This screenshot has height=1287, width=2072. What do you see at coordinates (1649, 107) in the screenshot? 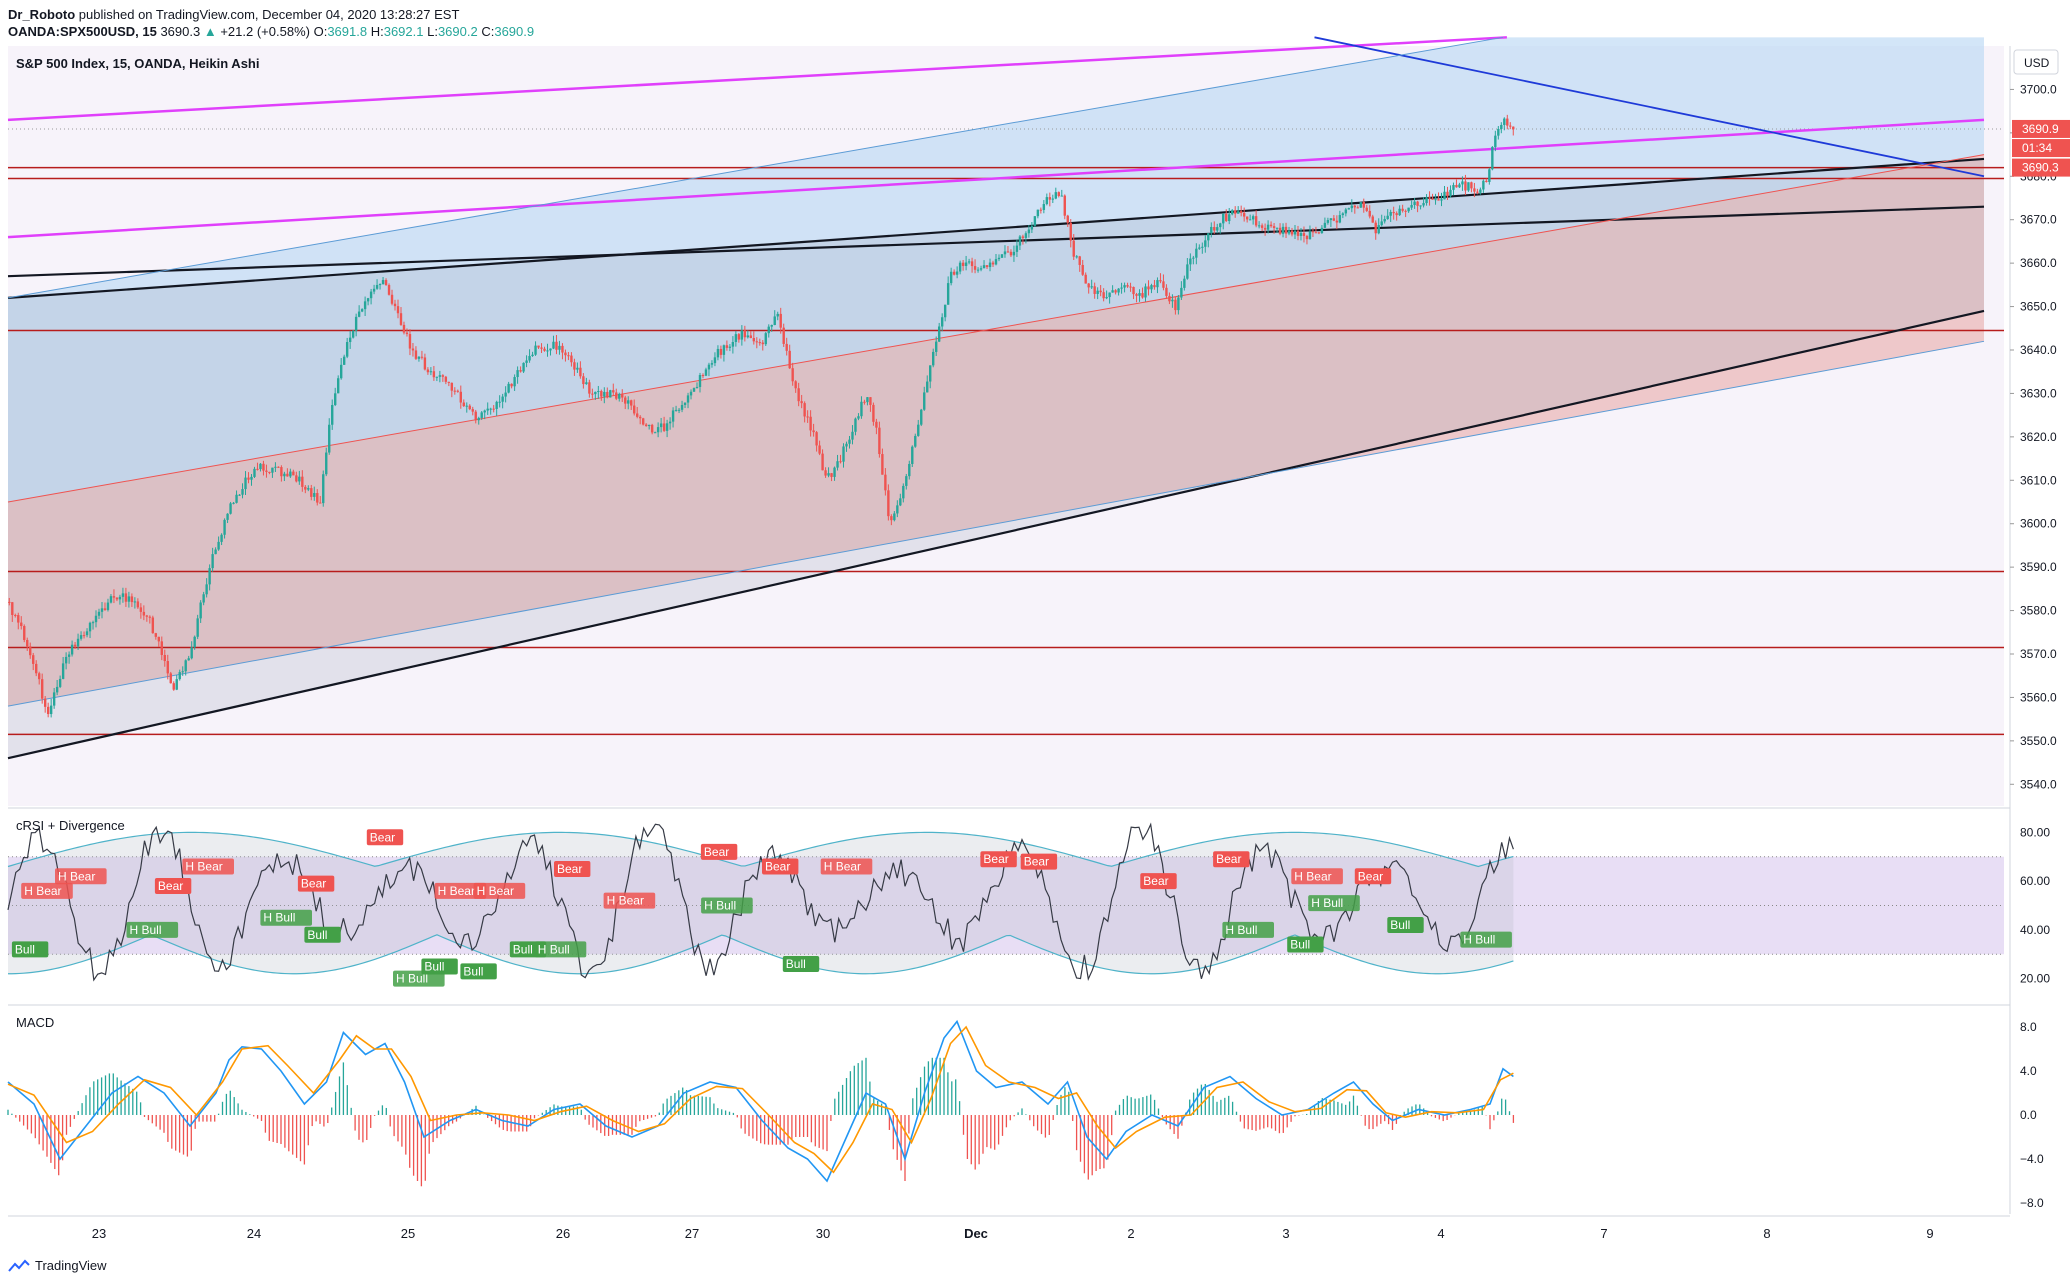
I see `trendline-blue-descending` at bounding box center [1649, 107].